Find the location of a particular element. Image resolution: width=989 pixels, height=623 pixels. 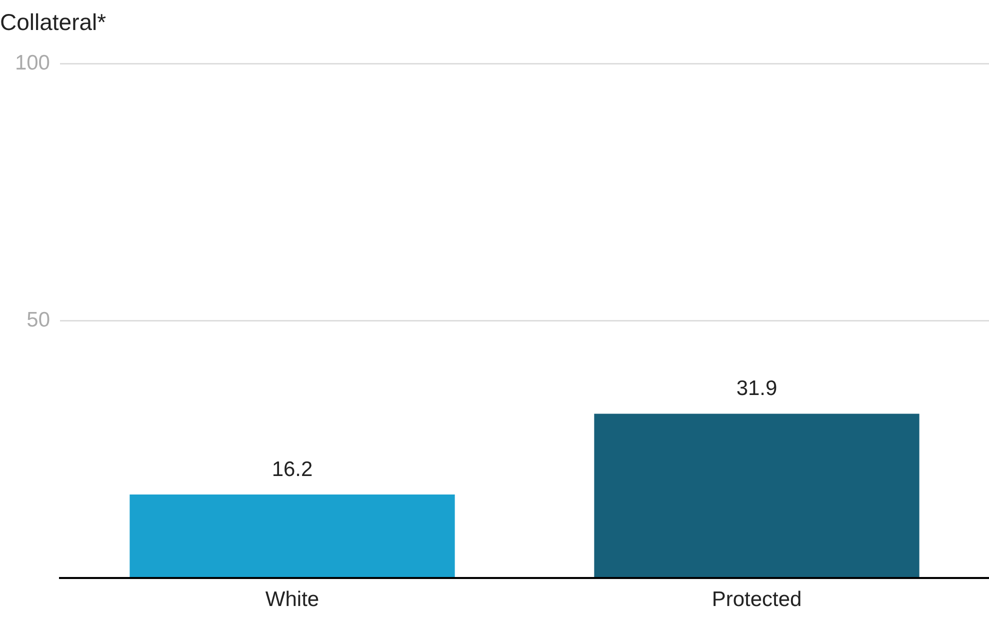

data-label: 16.2 is located at coordinates (292, 469).